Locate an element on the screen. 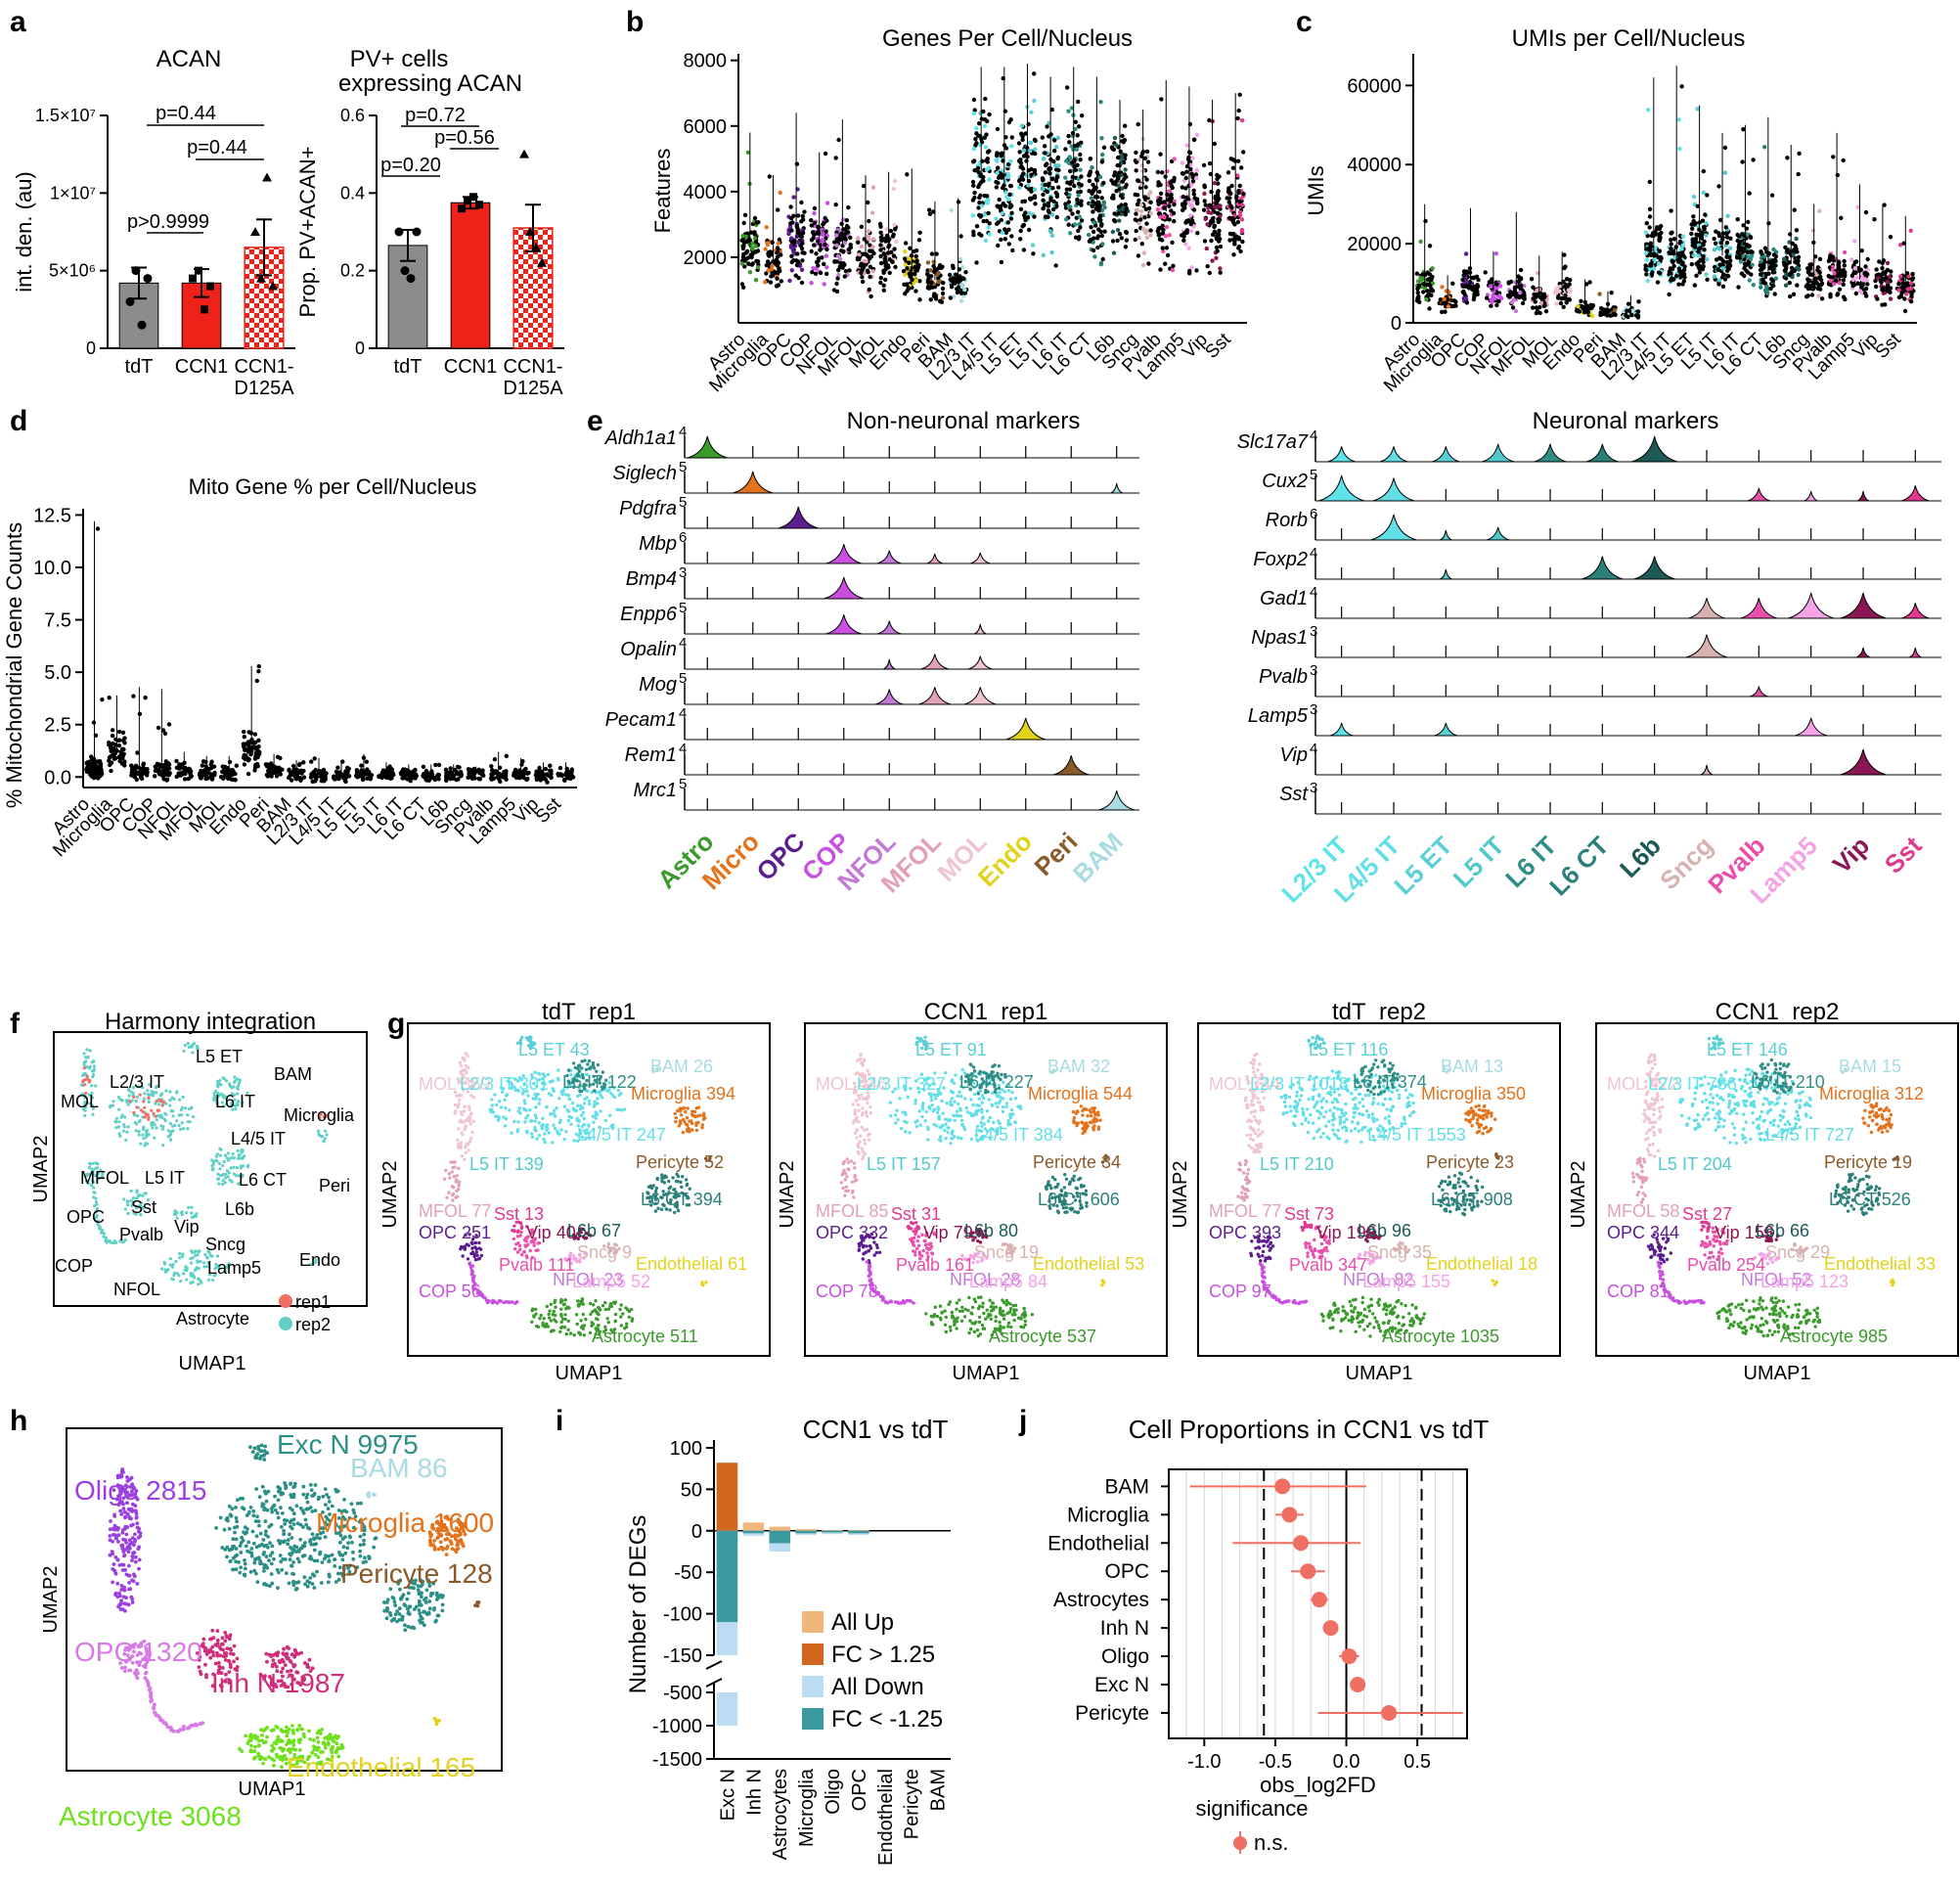 The width and height of the screenshot is (1960, 1891). gene-label: Mbp is located at coordinates (658, 544).